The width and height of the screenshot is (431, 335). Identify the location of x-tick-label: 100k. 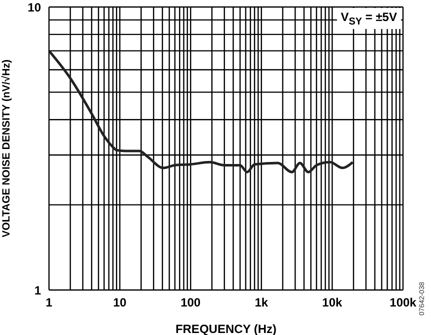
(403, 303).